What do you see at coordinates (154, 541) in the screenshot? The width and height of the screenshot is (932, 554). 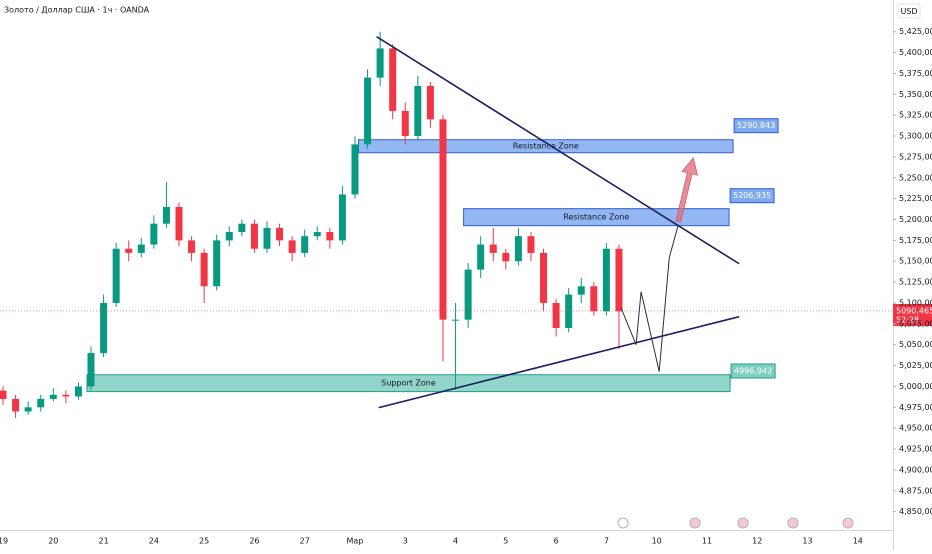 I see `x-tick-label: 24` at bounding box center [154, 541].